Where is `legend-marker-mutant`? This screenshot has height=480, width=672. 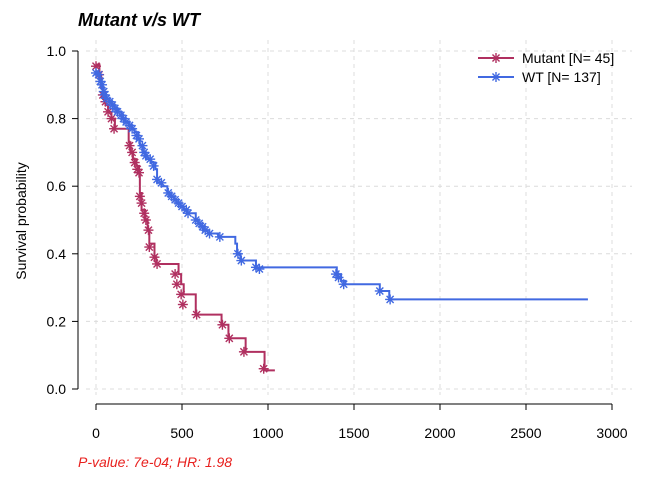 legend-marker-mutant is located at coordinates (496, 58).